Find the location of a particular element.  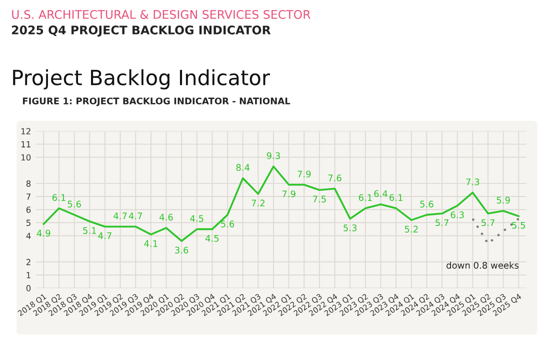

y-tick-label: 11 is located at coordinates (25, 144).